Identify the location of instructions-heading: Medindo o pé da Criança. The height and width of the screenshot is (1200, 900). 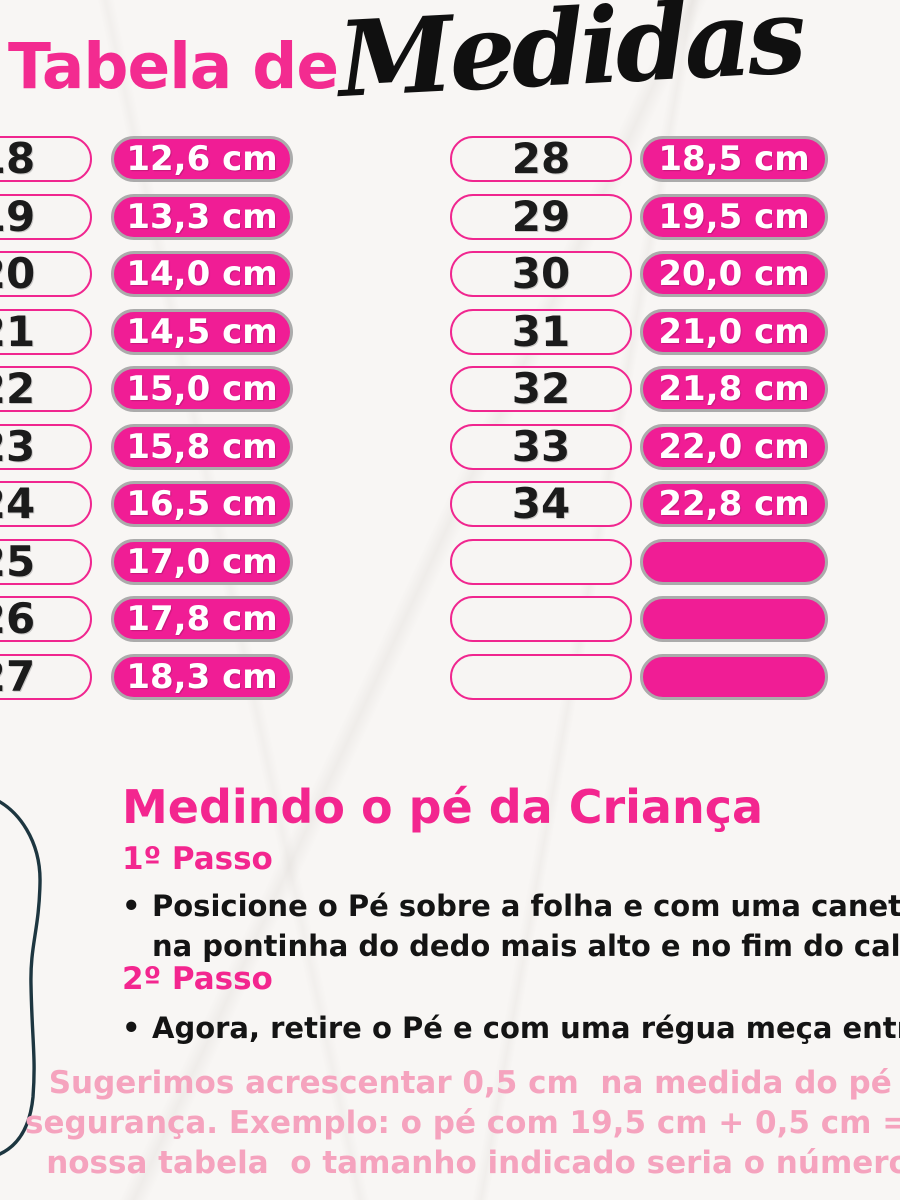
(443, 807).